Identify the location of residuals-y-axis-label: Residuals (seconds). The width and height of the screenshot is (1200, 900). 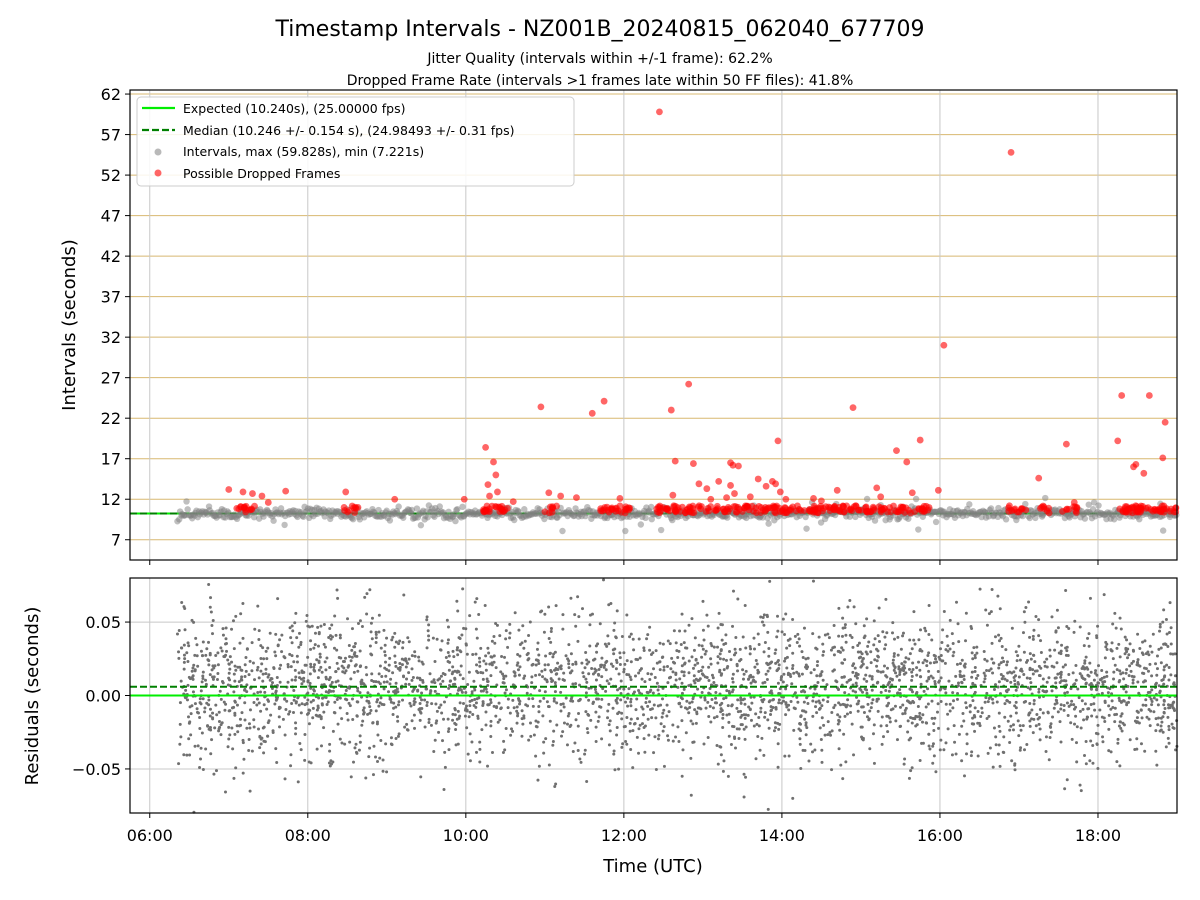
(32, 696).